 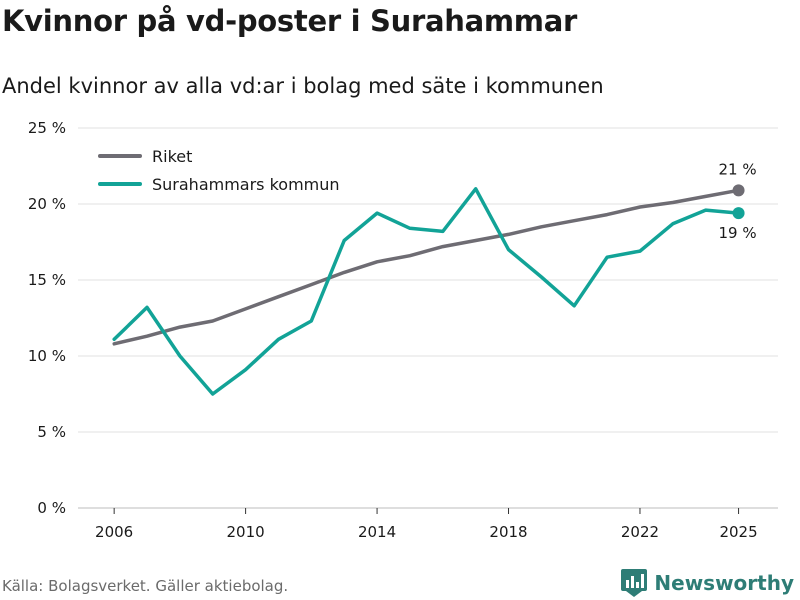 What do you see at coordinates (219, 170) in the screenshot?
I see `legend: Riket Surahammars kommun` at bounding box center [219, 170].